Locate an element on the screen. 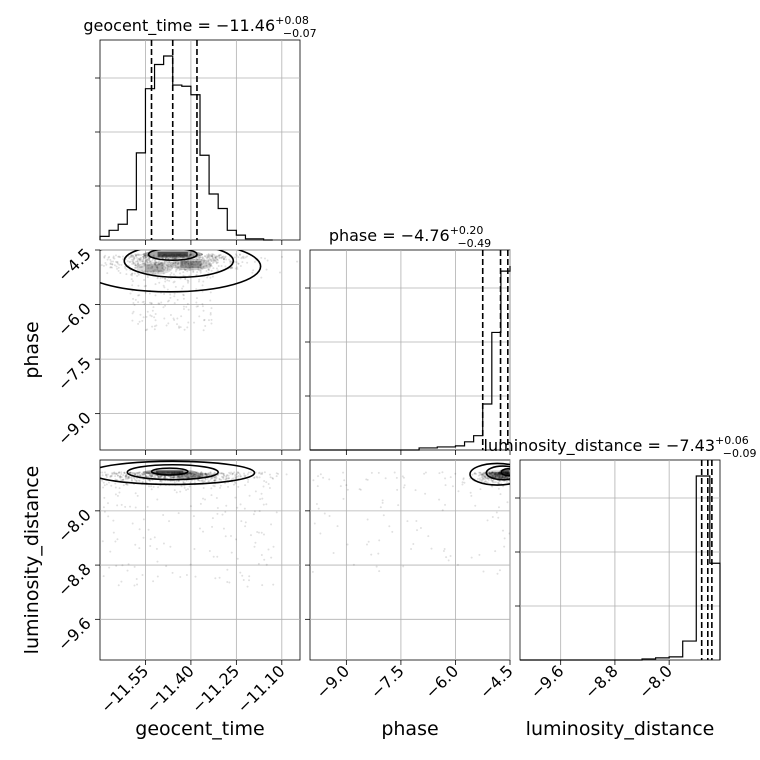 The width and height of the screenshot is (760, 760). x-axis-label-luminosity-distance: luminosity_distance is located at coordinates (620, 729).